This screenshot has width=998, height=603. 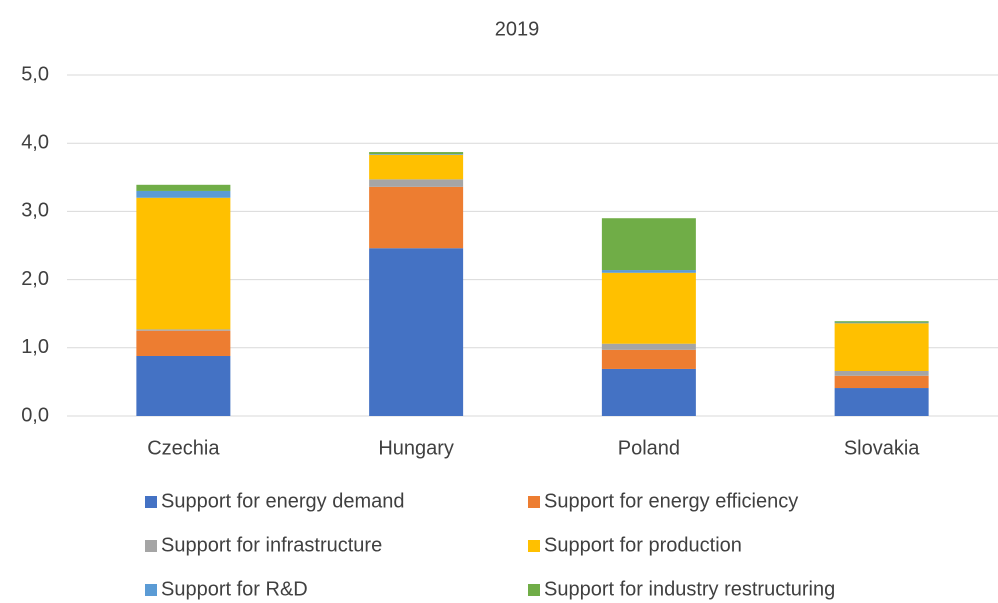 I want to click on x-tick-label: Poland, so click(x=649, y=448).